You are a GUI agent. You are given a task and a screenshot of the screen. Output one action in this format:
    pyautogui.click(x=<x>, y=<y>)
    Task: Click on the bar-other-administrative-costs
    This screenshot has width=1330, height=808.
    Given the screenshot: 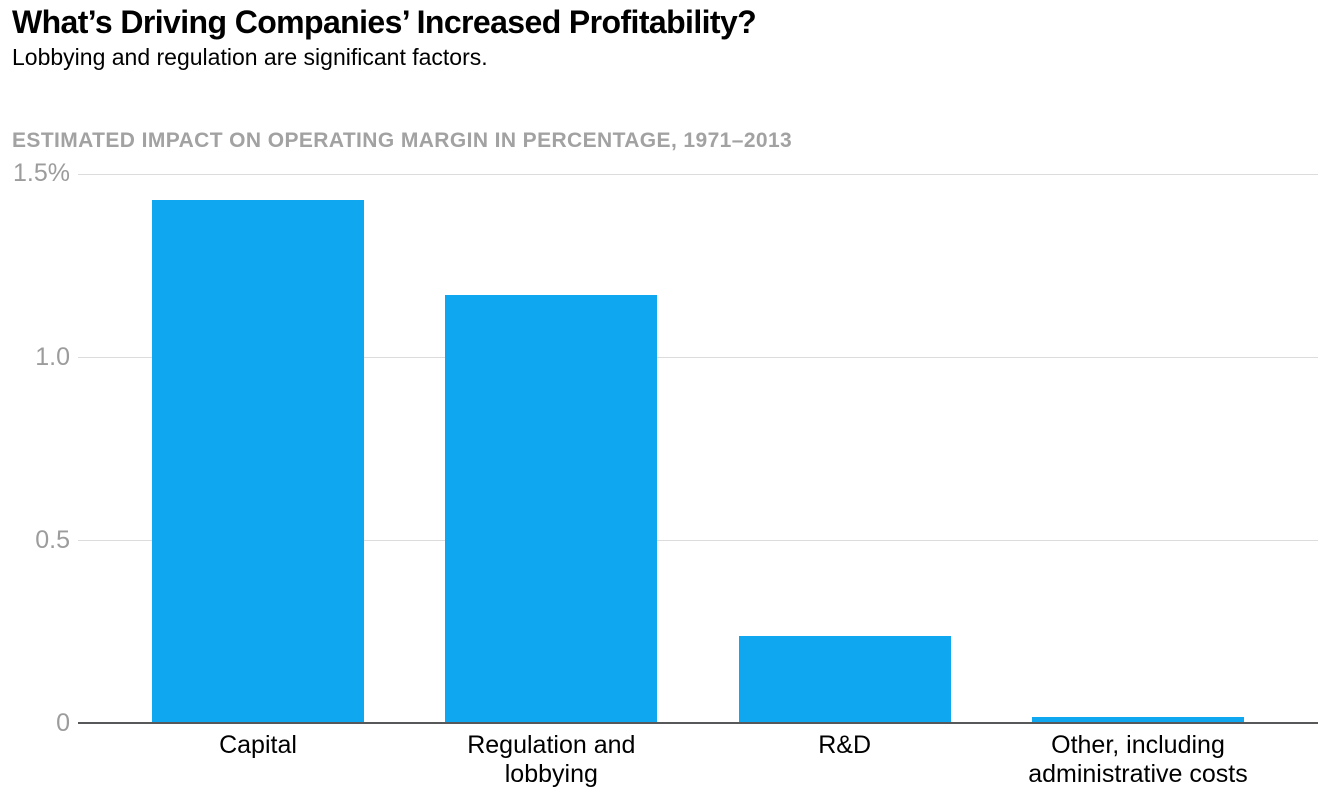 What is the action you would take?
    pyautogui.click(x=1137, y=720)
    